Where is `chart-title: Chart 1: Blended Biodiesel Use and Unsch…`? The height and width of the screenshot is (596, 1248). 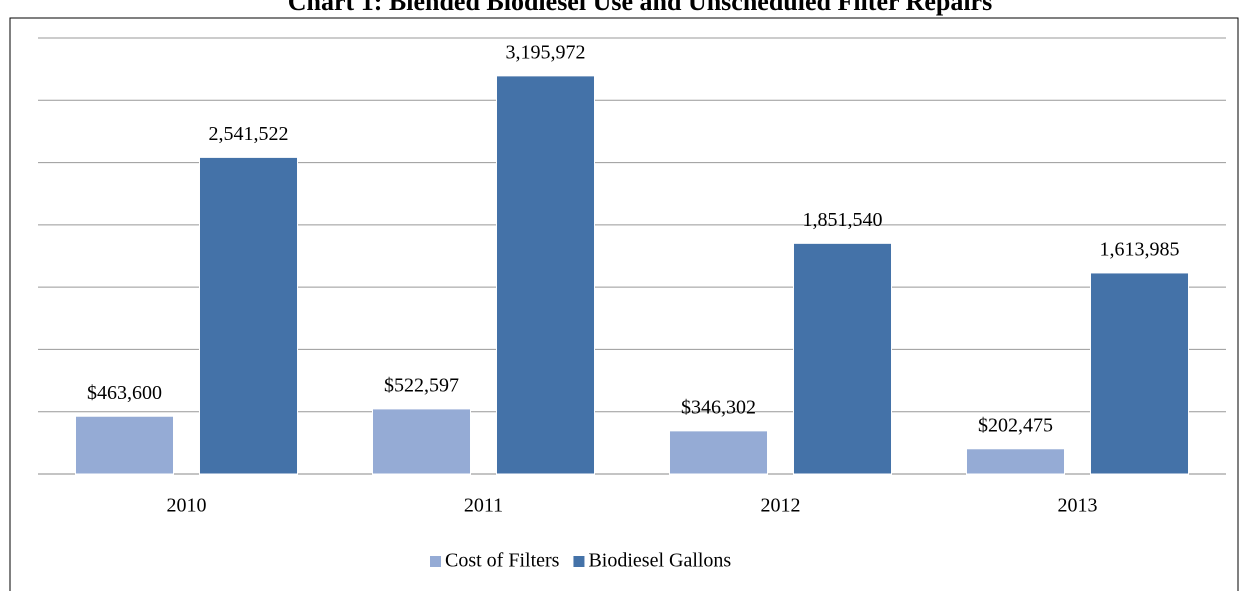 chart-title: Chart 1: Blended Biodiesel Use and Unsch… is located at coordinates (640, 8).